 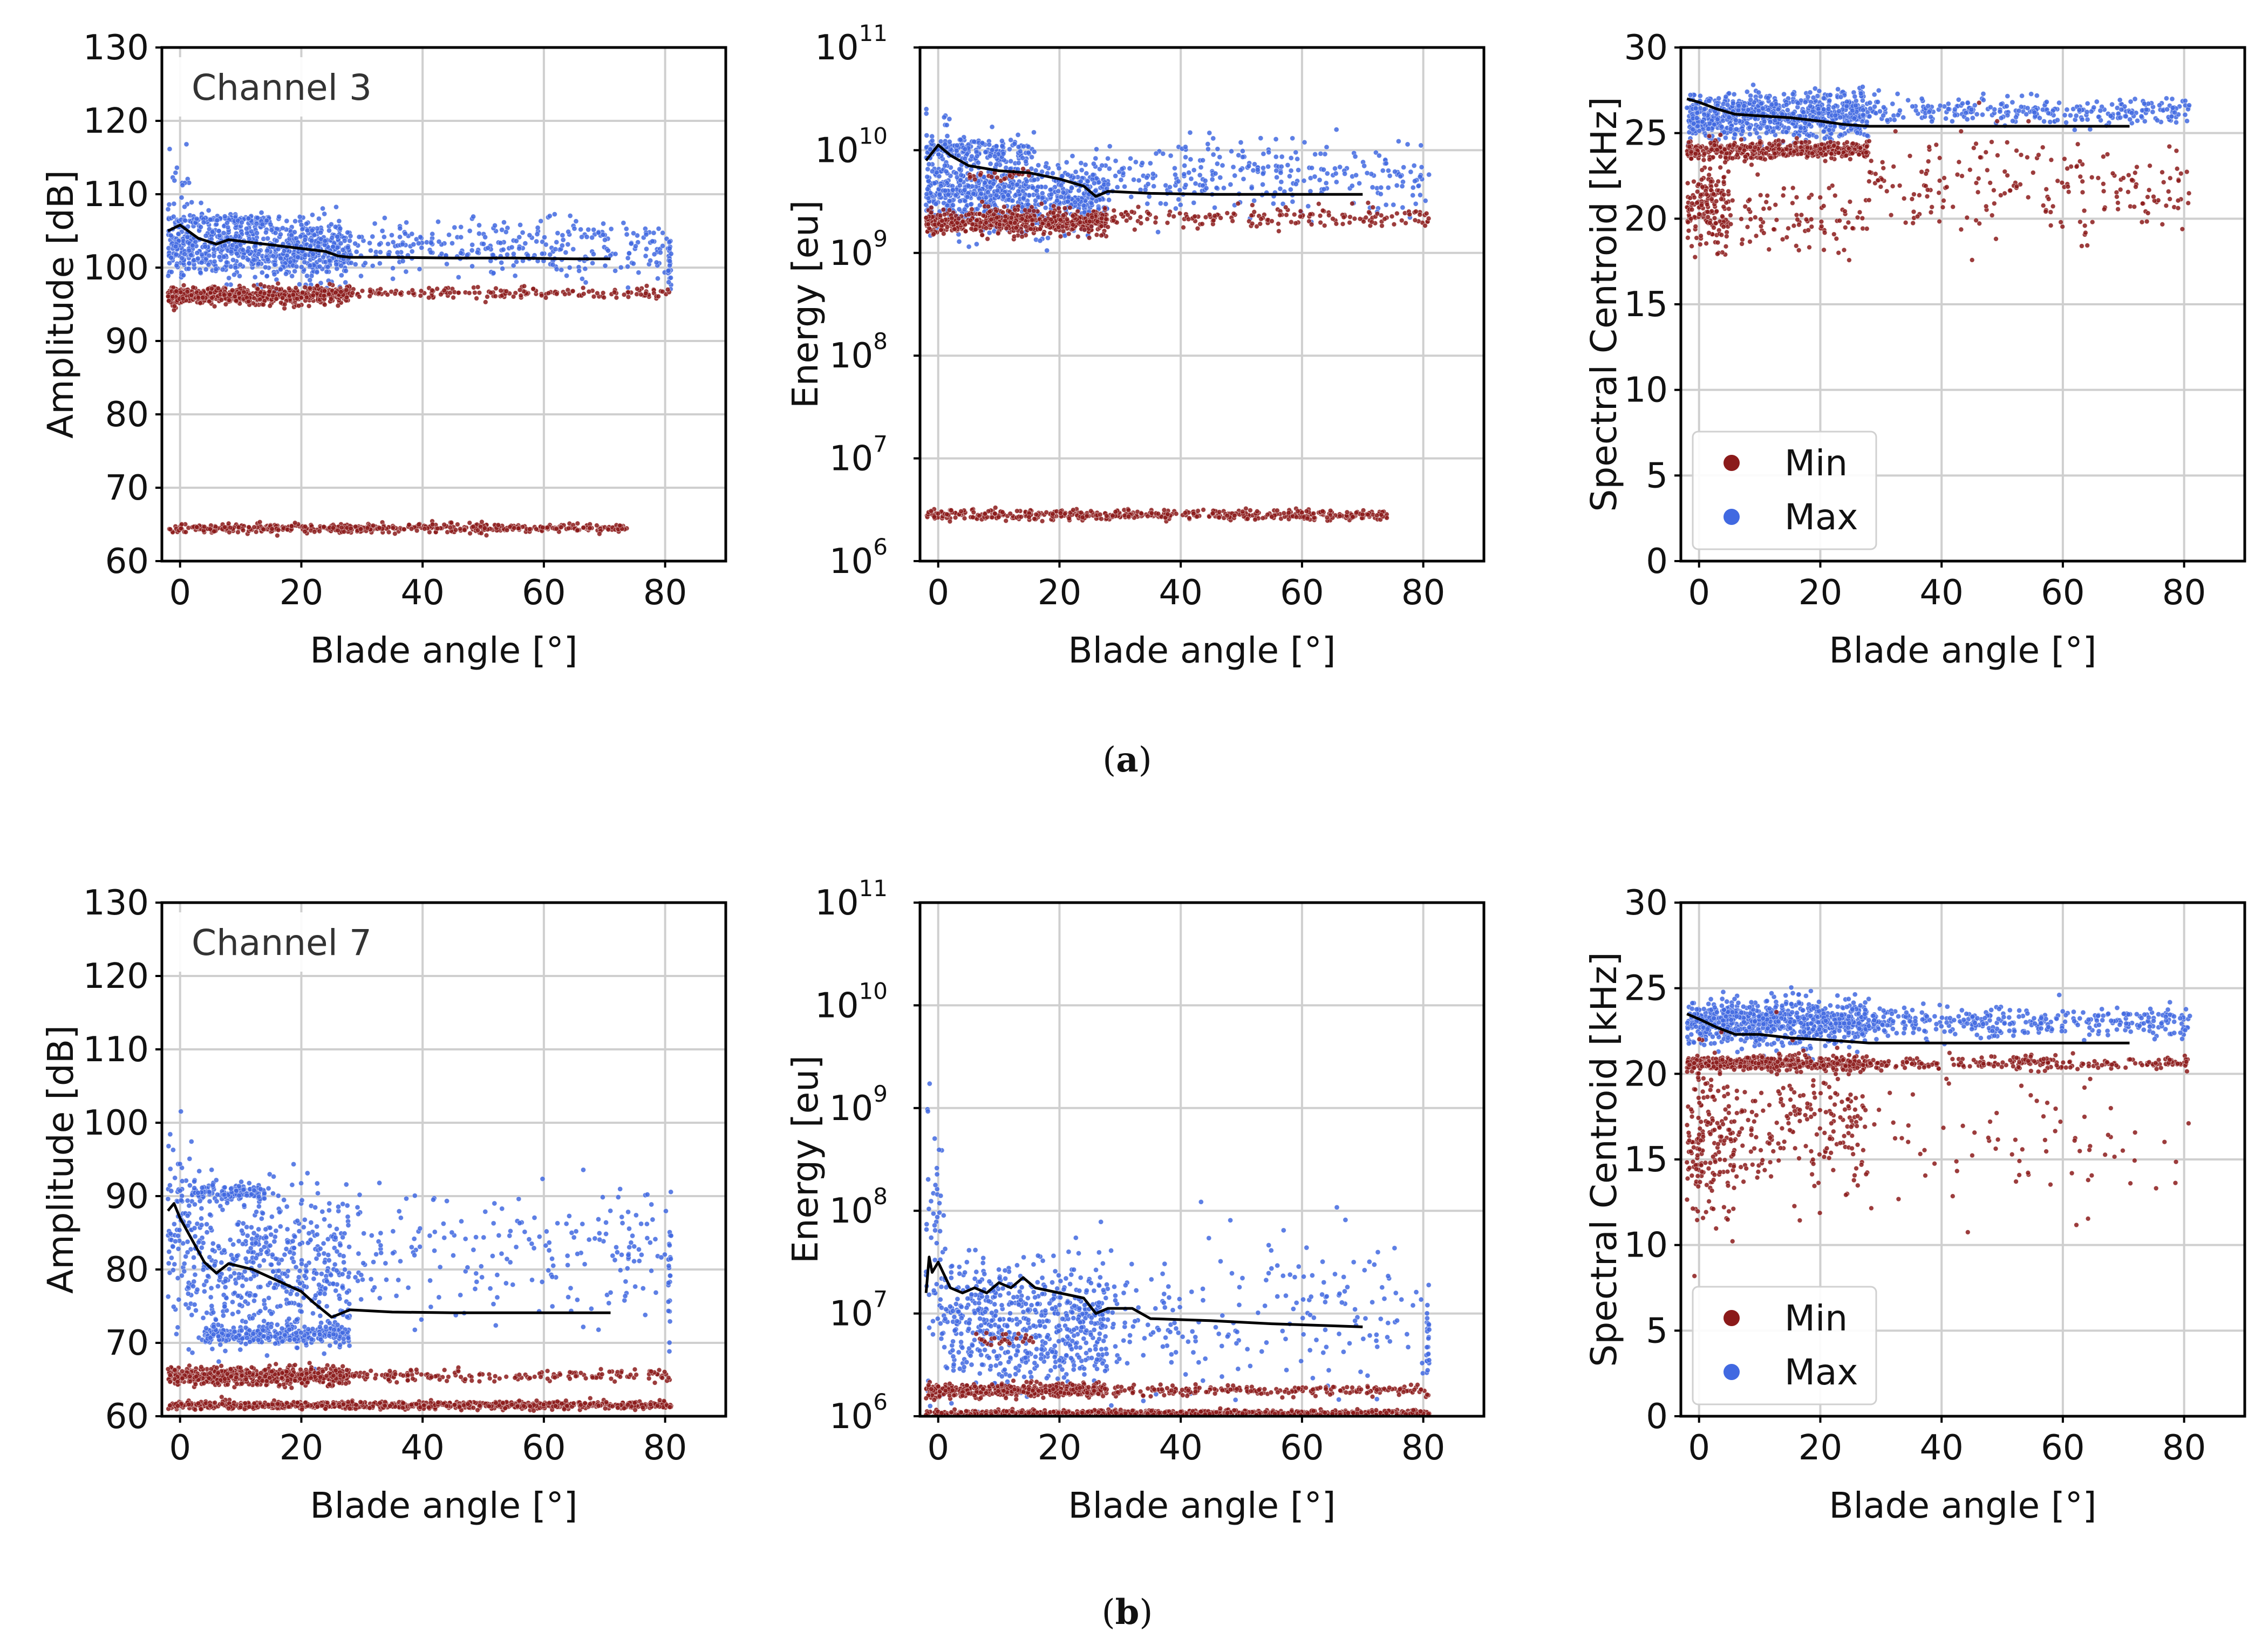 I want to click on y-tick-label: 100, so click(x=116, y=268).